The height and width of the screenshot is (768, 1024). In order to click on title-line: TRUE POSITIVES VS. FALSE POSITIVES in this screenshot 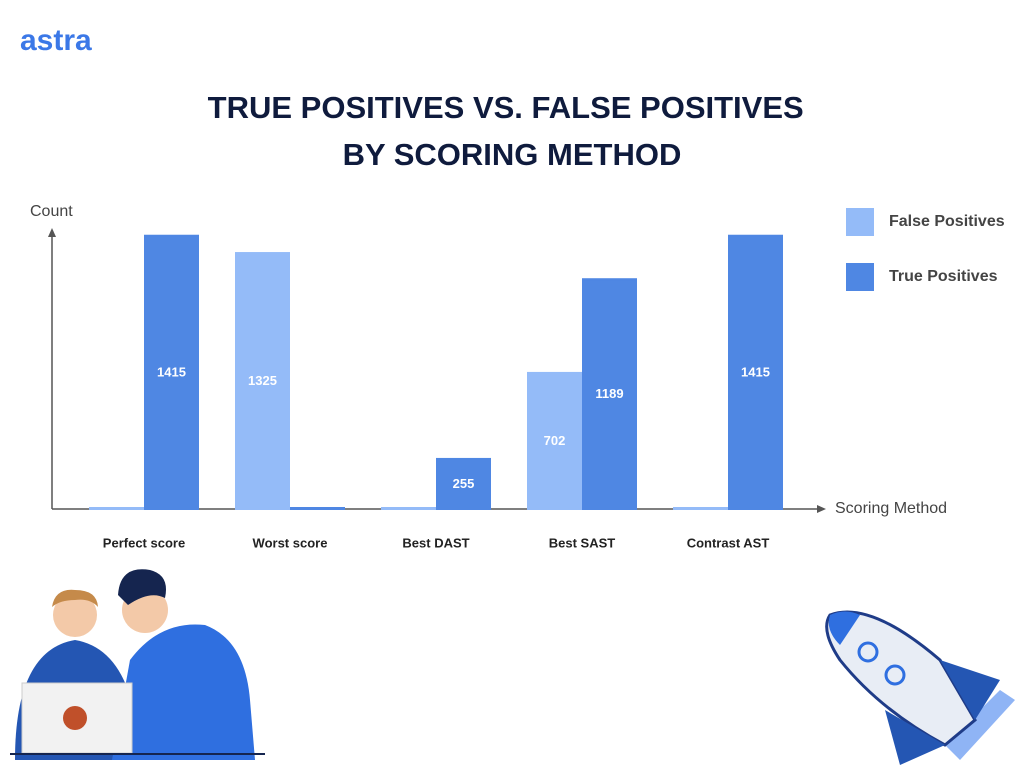, I will do `click(506, 107)`.